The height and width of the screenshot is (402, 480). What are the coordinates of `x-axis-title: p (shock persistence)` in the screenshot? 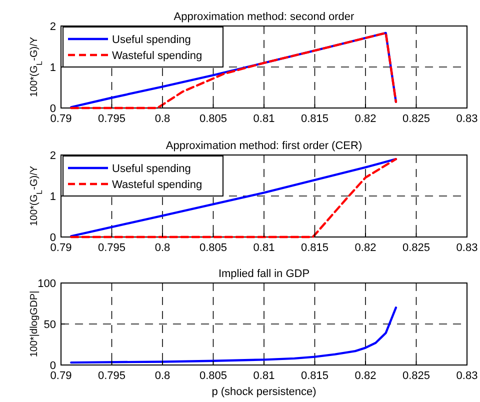 It's located at (264, 392).